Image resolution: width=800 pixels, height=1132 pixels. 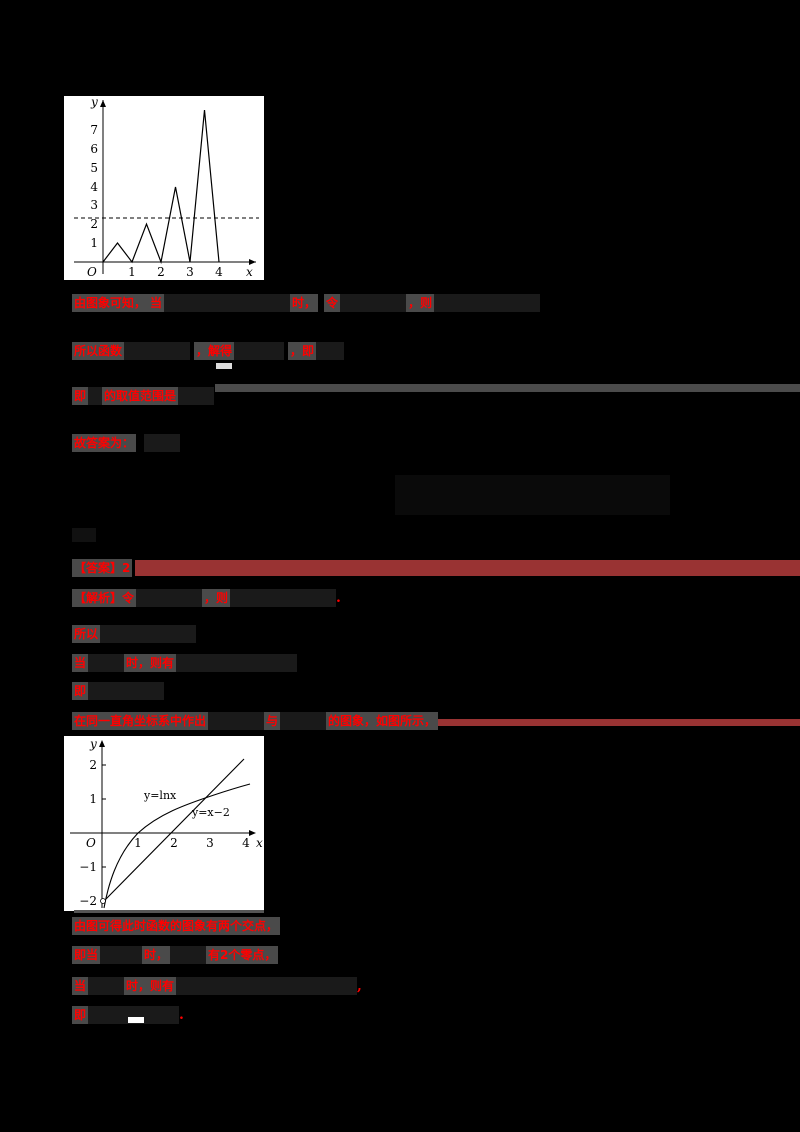 I want to click on figure-lnx-graph: 2 1 −1 −2 1 2 3 4 O x y y=lnx y=x−2, so click(x=164, y=823).